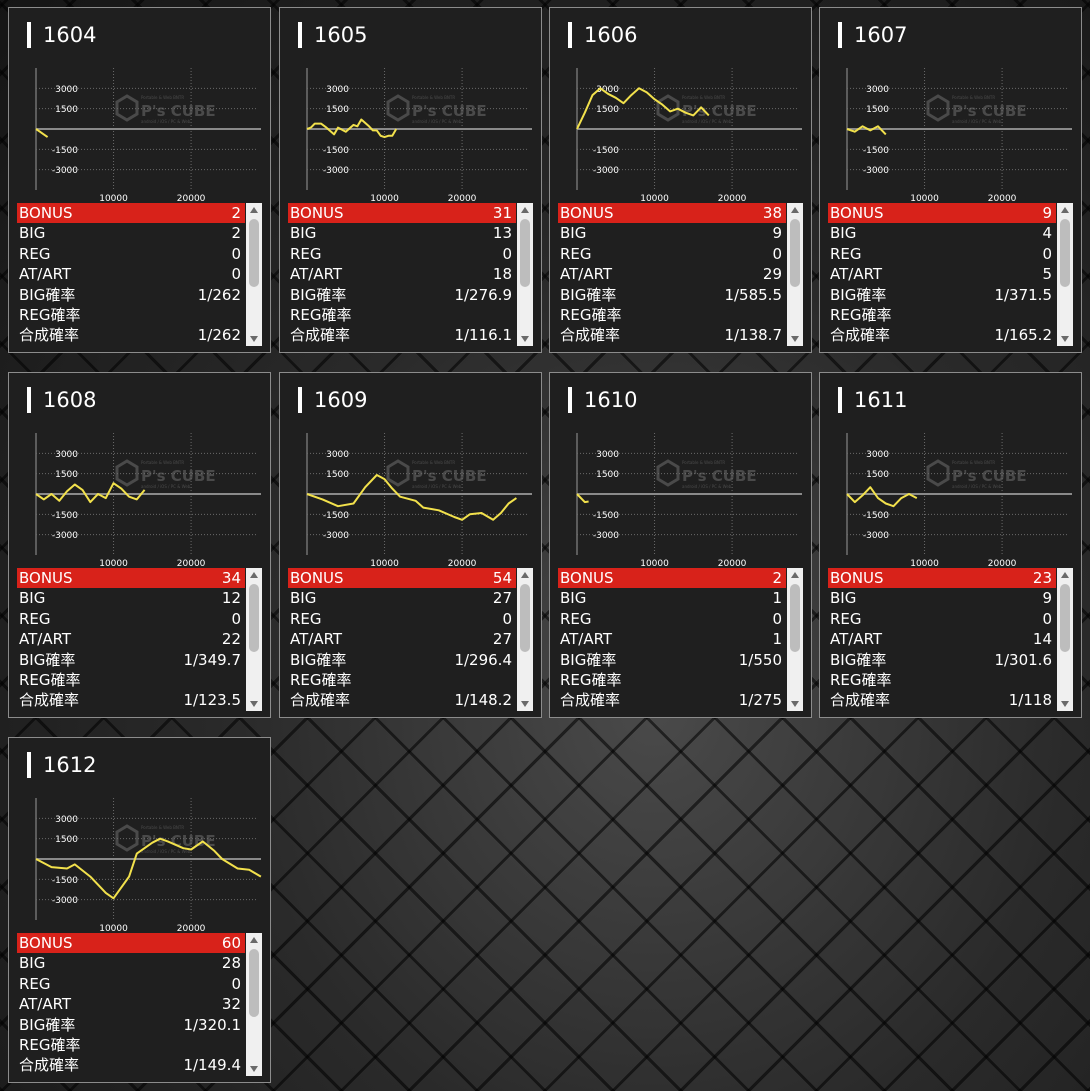  I want to click on stat-value: 1/118, so click(1030, 700).